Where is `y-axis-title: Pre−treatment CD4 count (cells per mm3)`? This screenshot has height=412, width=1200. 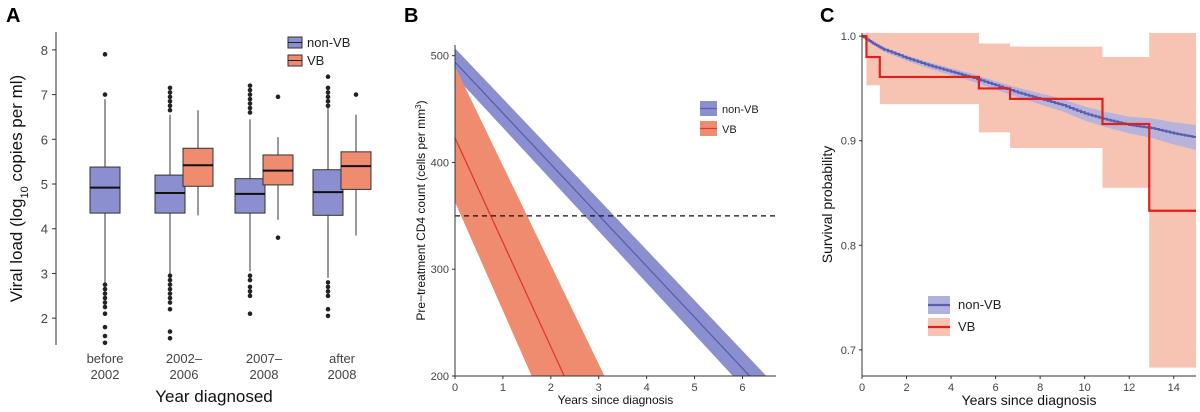 y-axis-title: Pre−treatment CD4 count (cells per mm3) is located at coordinates (421, 210).